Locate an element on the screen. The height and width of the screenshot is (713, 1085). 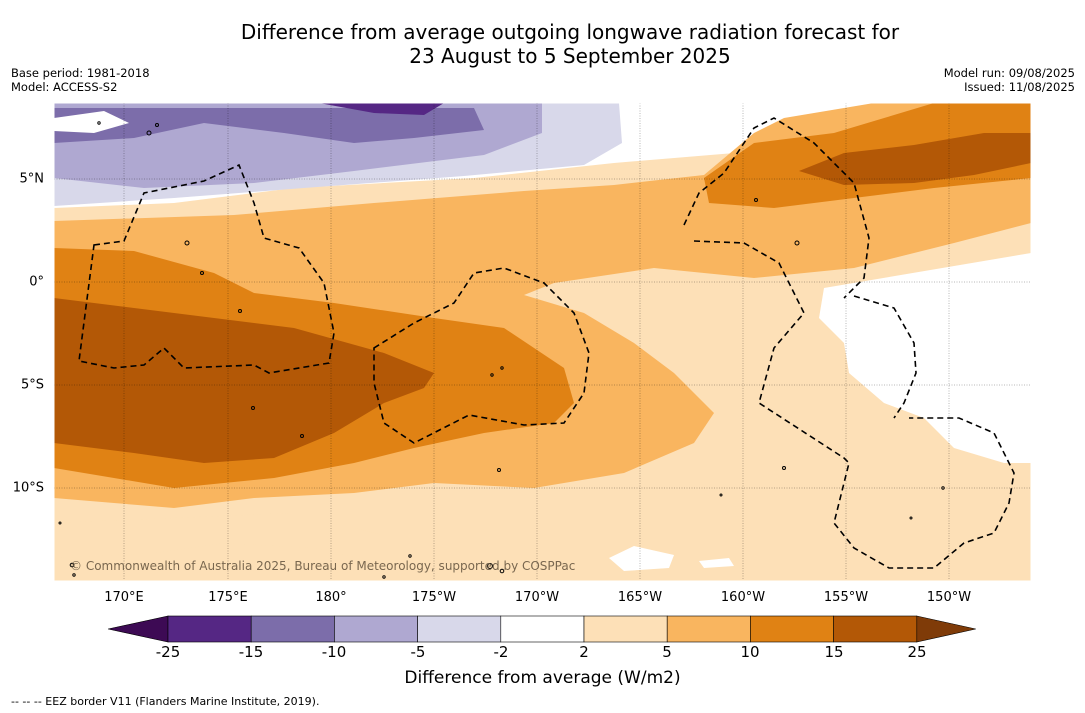
lat-label-5s: 5°S is located at coordinates (32, 385).